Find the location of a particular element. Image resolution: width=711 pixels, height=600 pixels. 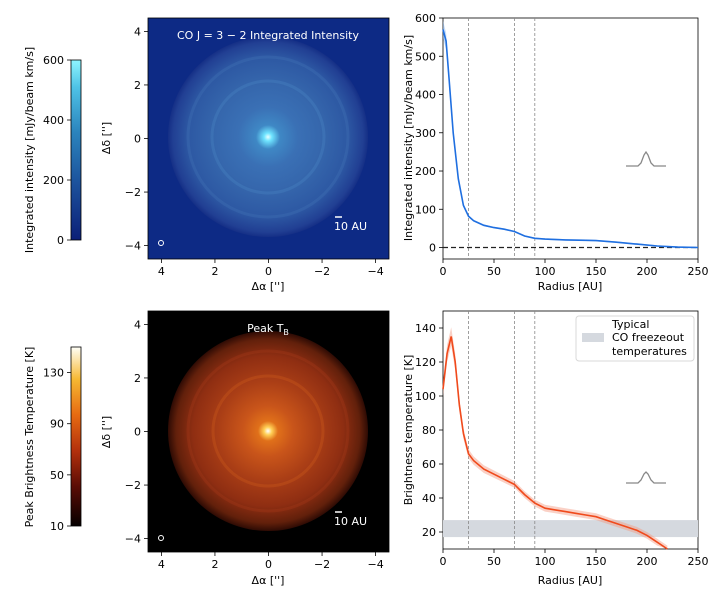

co-map-ytick-label: −4 is located at coordinates (133, 246).